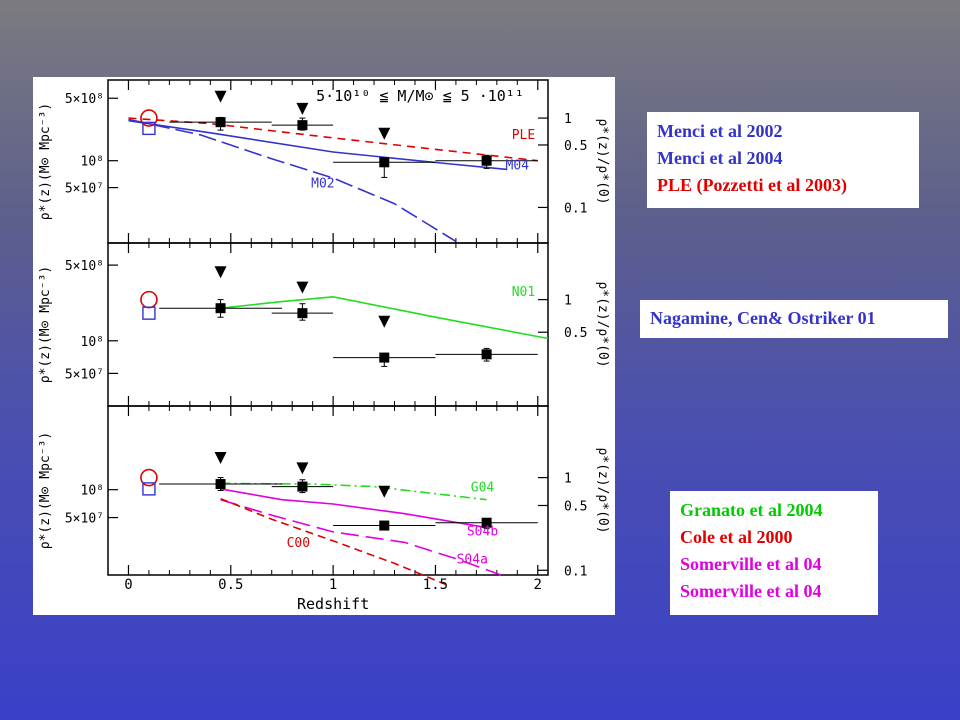 Image resolution: width=960 pixels, height=720 pixels. I want to click on series-c00, so click(333, 541).